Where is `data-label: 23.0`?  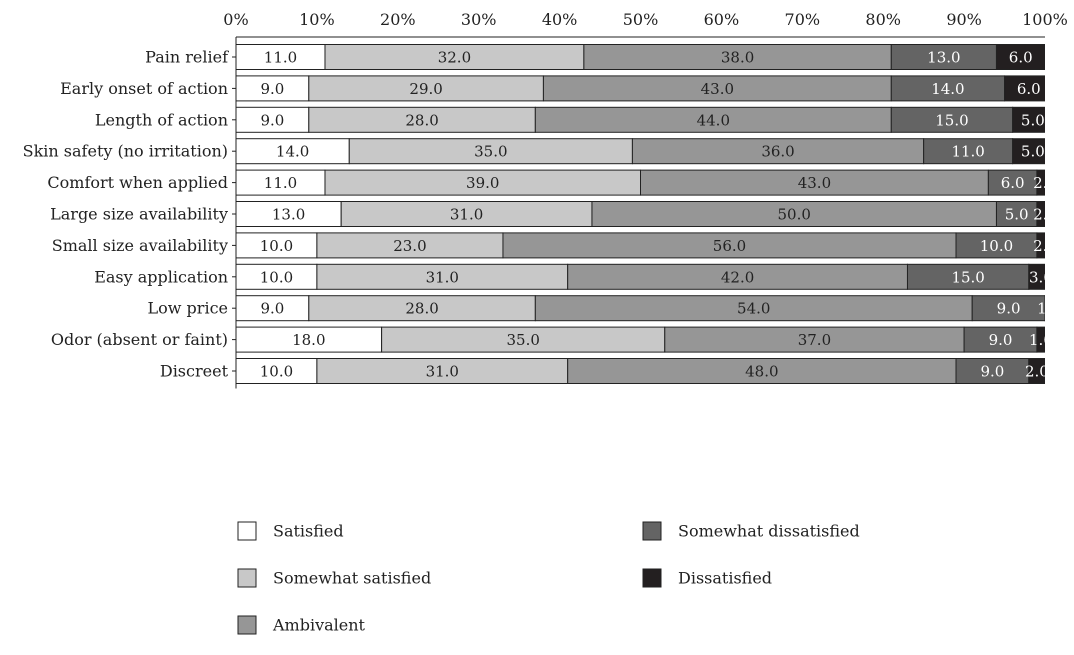 data-label: 23.0 is located at coordinates (409, 246).